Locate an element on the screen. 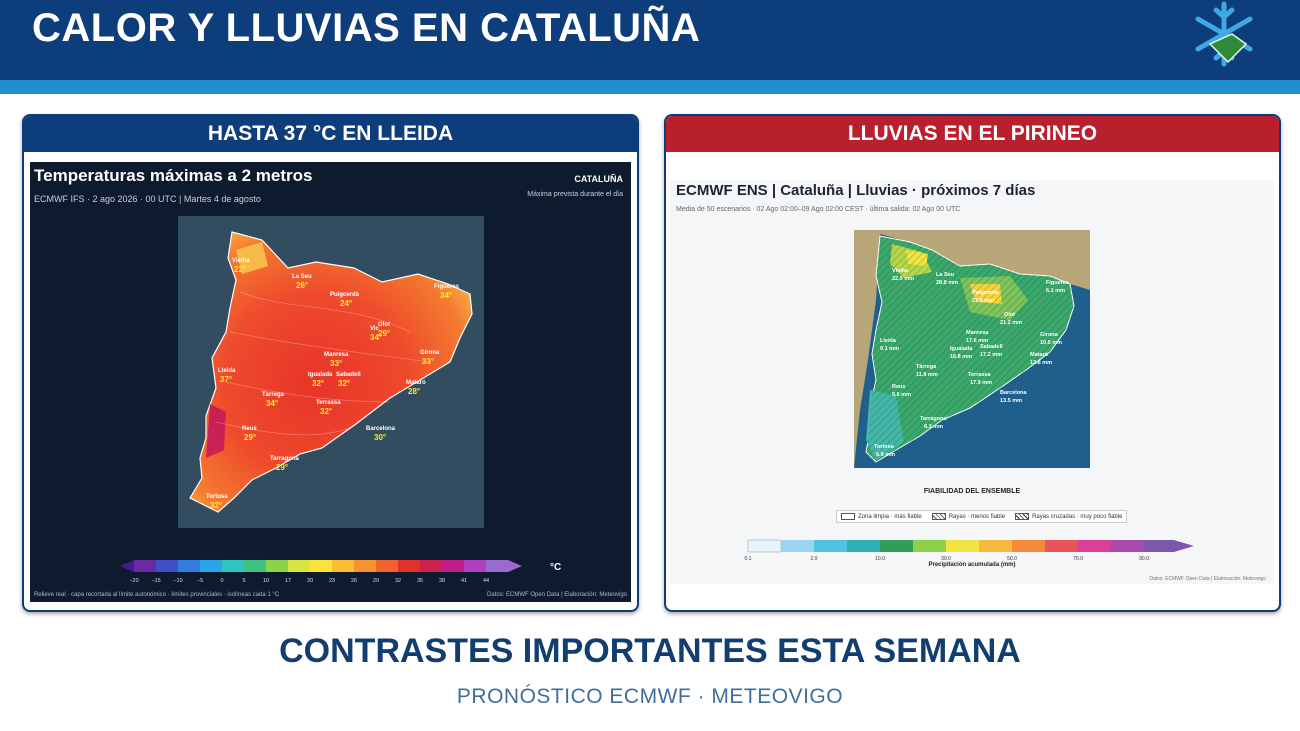 The width and height of the screenshot is (1300, 731). header-stripe is located at coordinates (650, 87).